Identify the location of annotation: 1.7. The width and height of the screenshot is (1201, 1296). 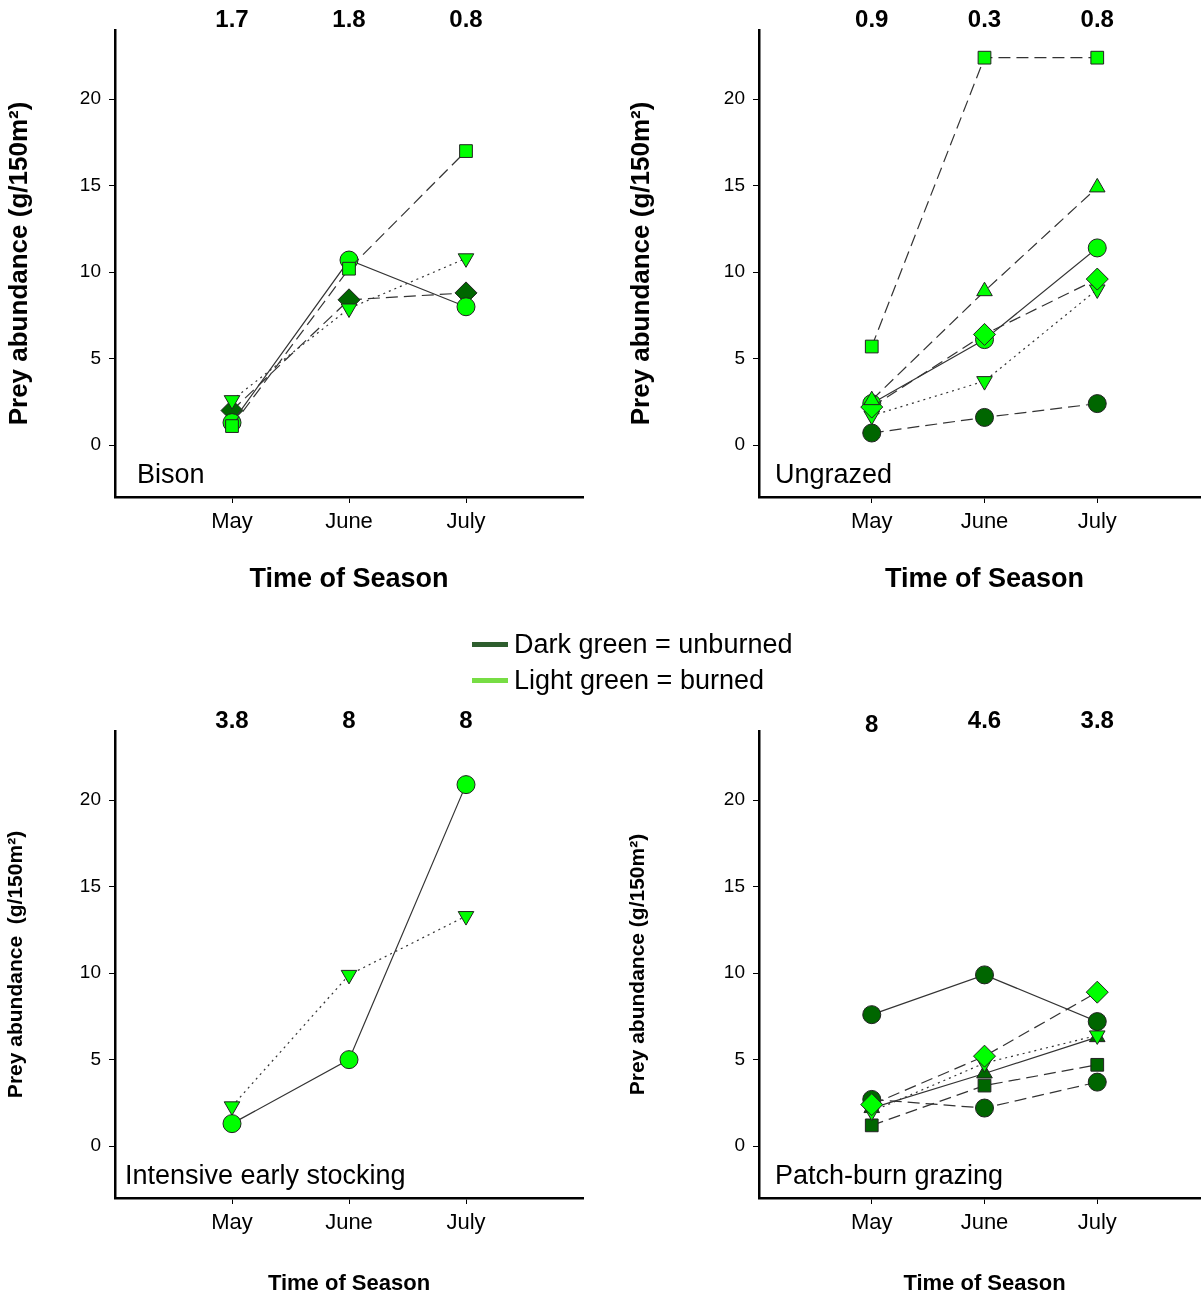
(232, 18).